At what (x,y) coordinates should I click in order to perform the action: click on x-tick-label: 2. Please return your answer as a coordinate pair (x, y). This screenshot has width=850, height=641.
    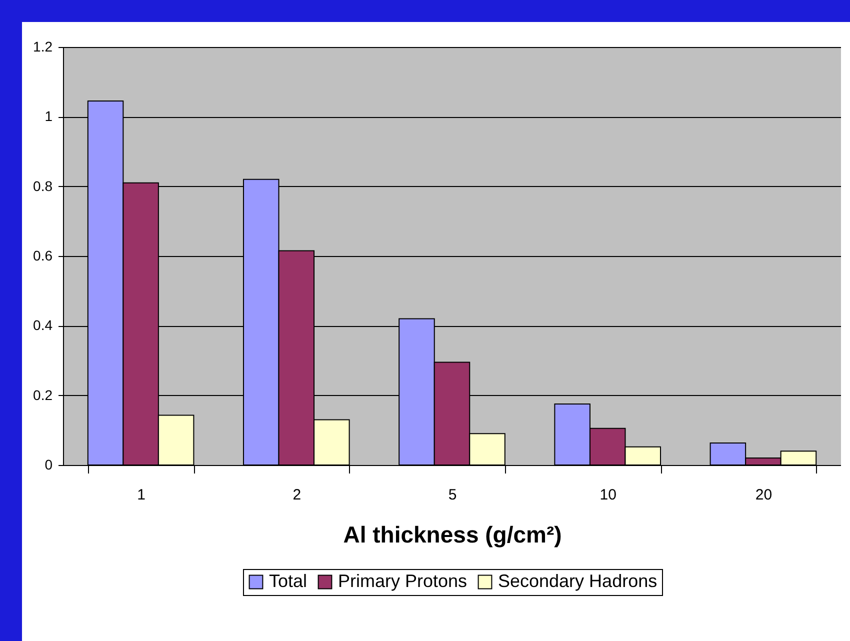
    Looking at the image, I should click on (297, 495).